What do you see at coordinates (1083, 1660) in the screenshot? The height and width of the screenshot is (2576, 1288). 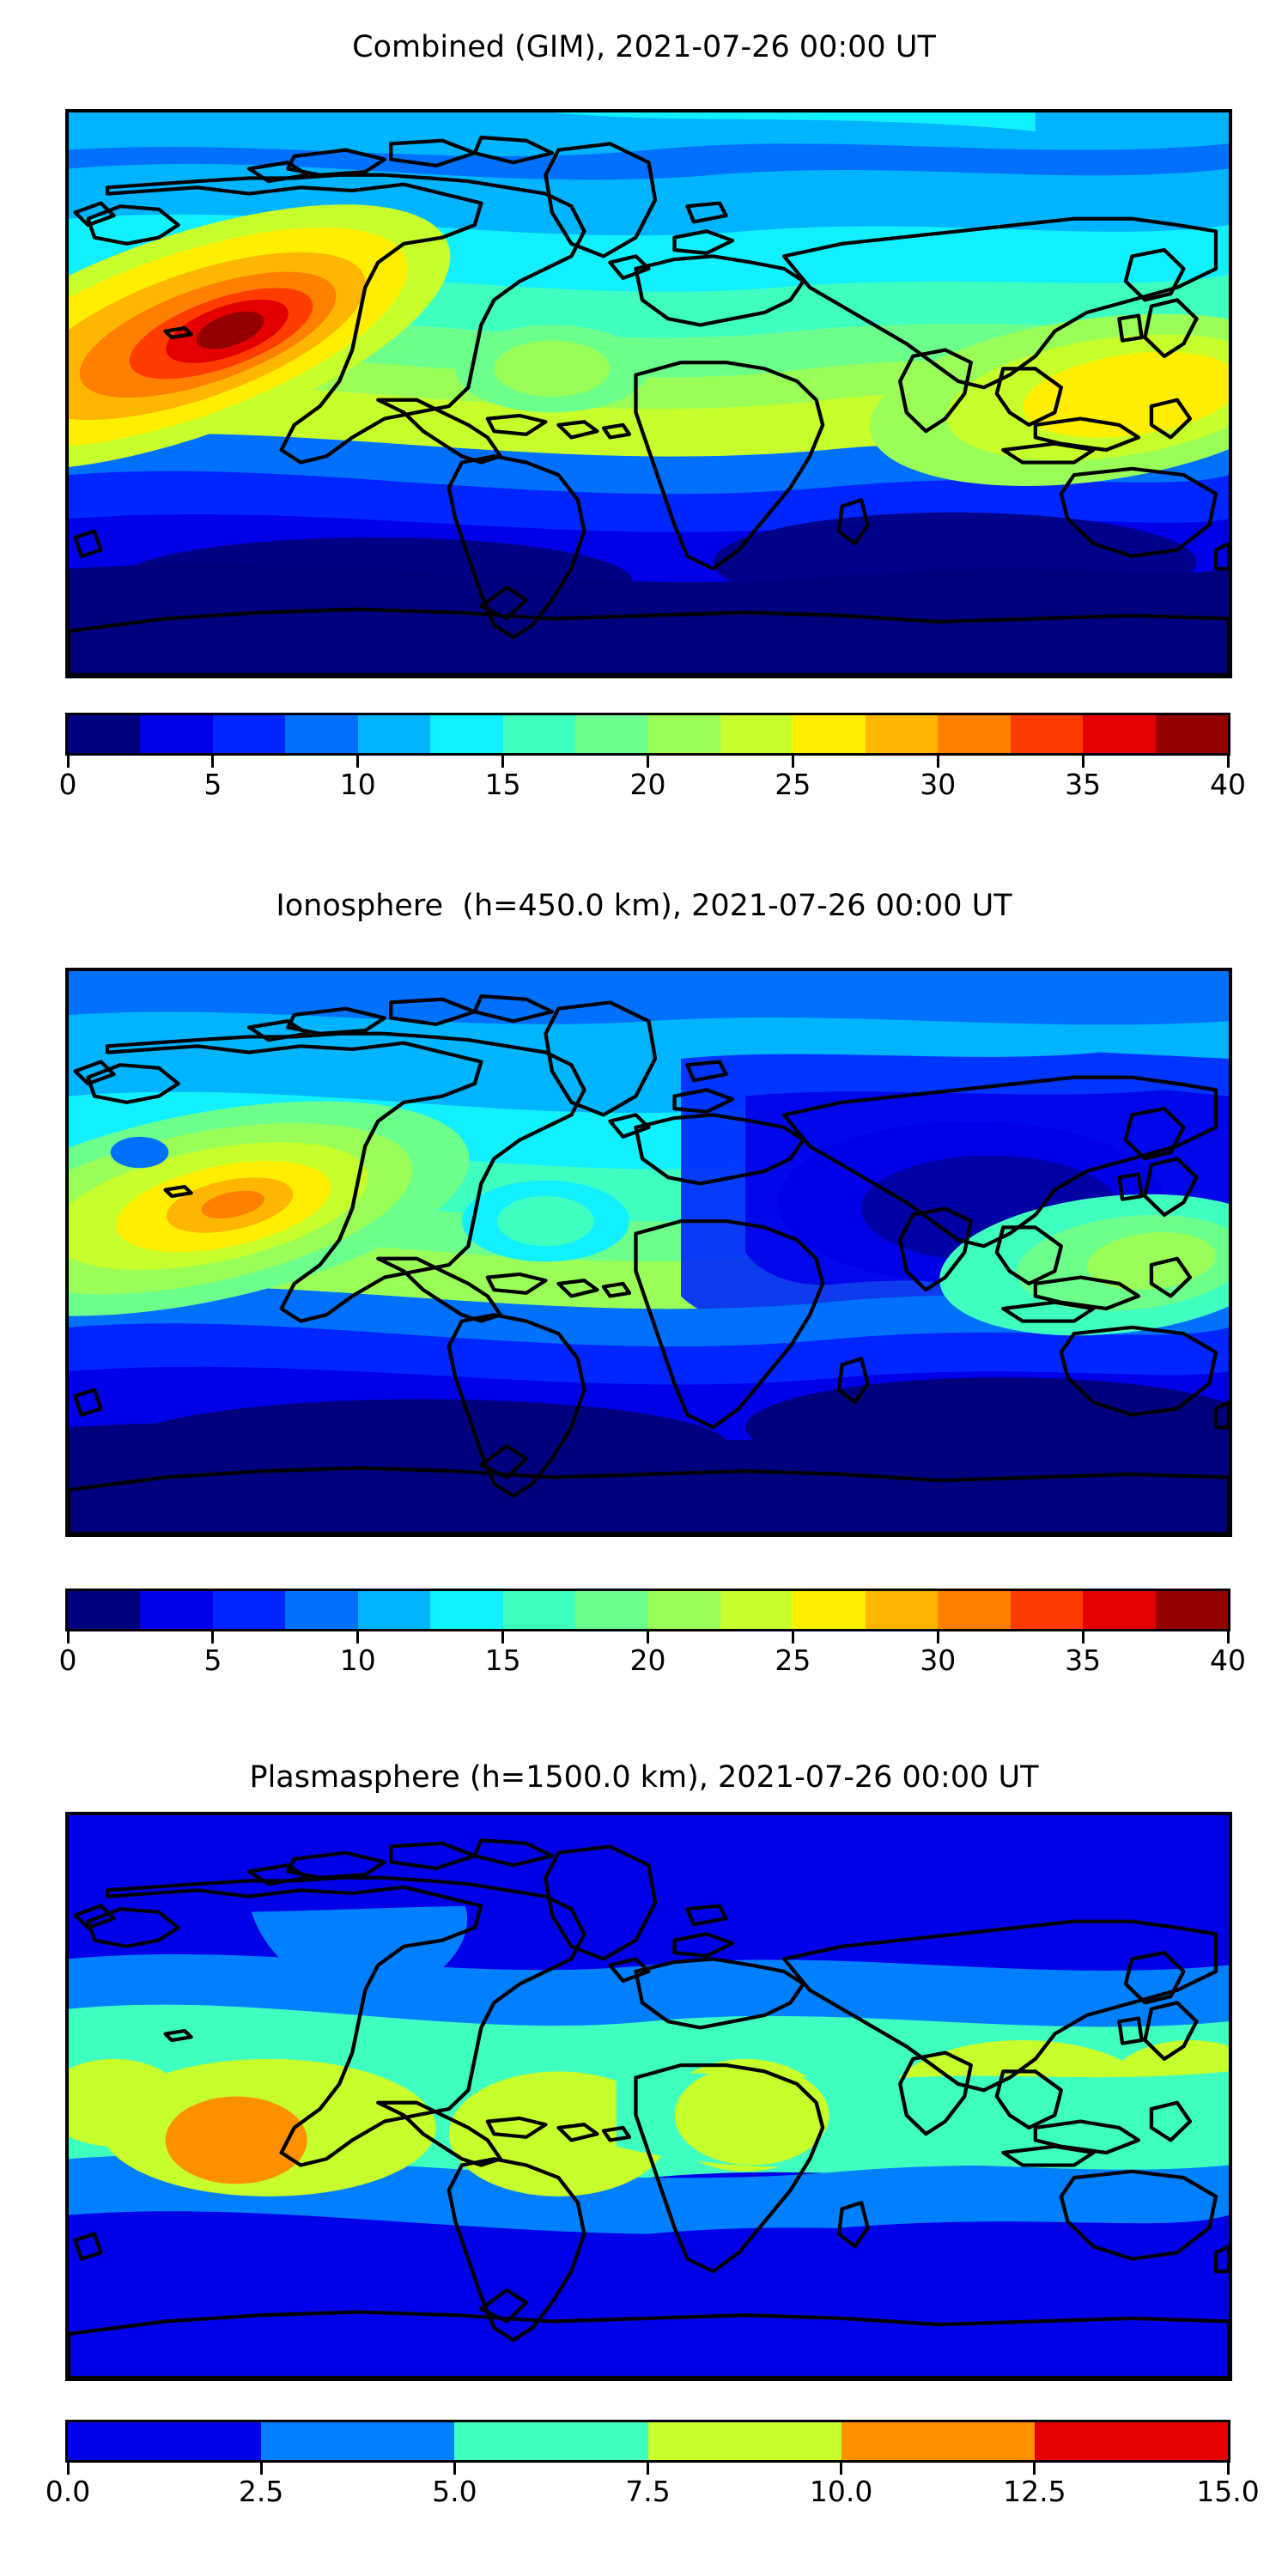 I see `colorbar-tick-label: 35` at bounding box center [1083, 1660].